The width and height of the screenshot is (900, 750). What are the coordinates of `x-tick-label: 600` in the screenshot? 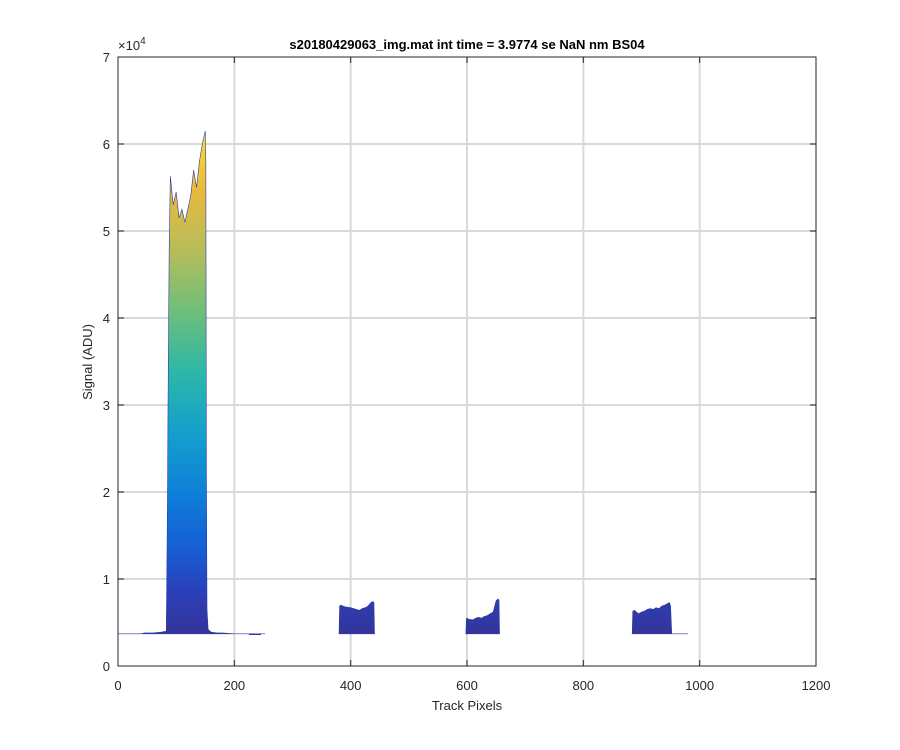 It's located at (467, 685).